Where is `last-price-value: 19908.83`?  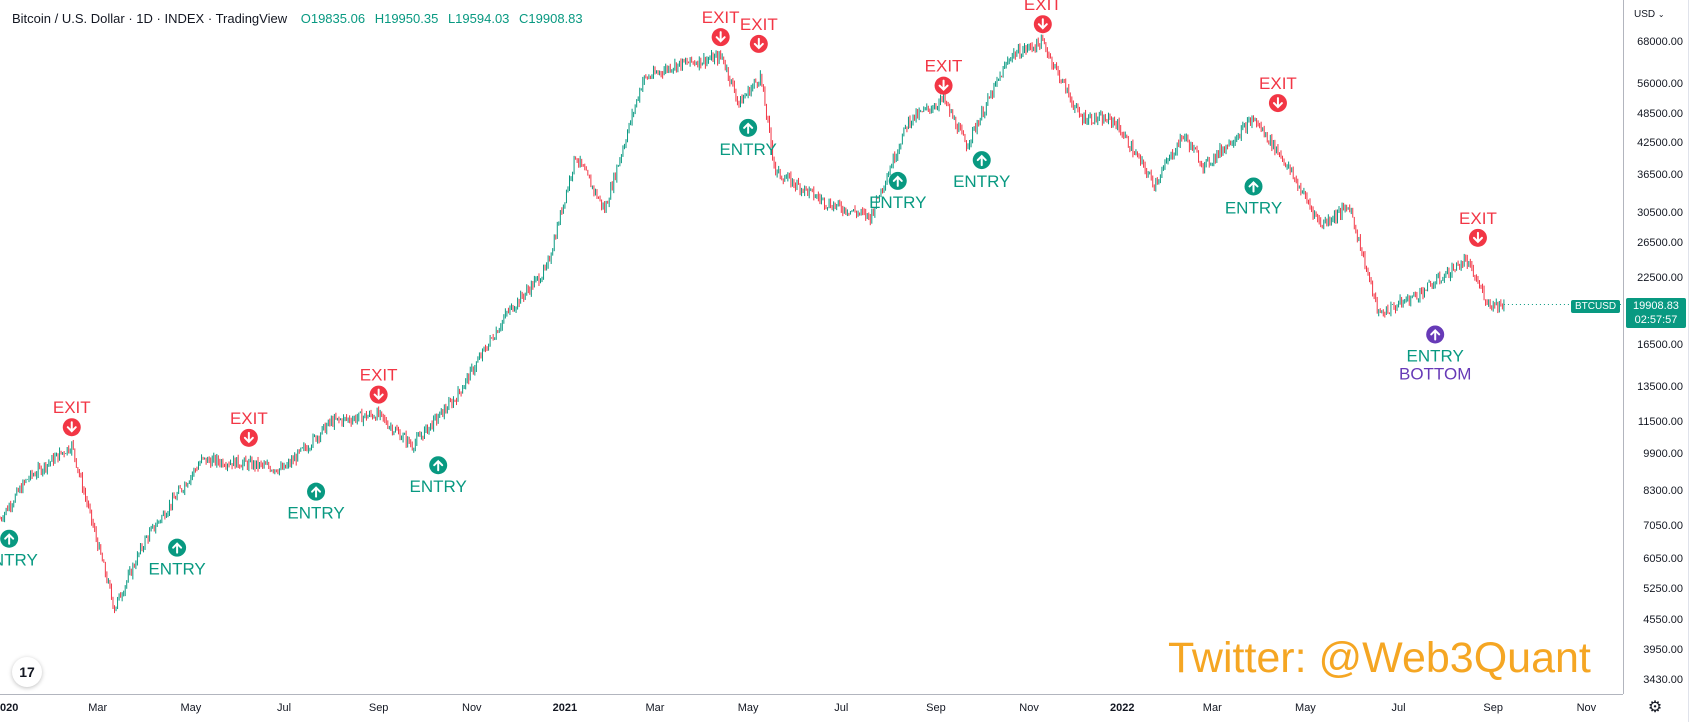
last-price-value: 19908.83 is located at coordinates (1656, 306).